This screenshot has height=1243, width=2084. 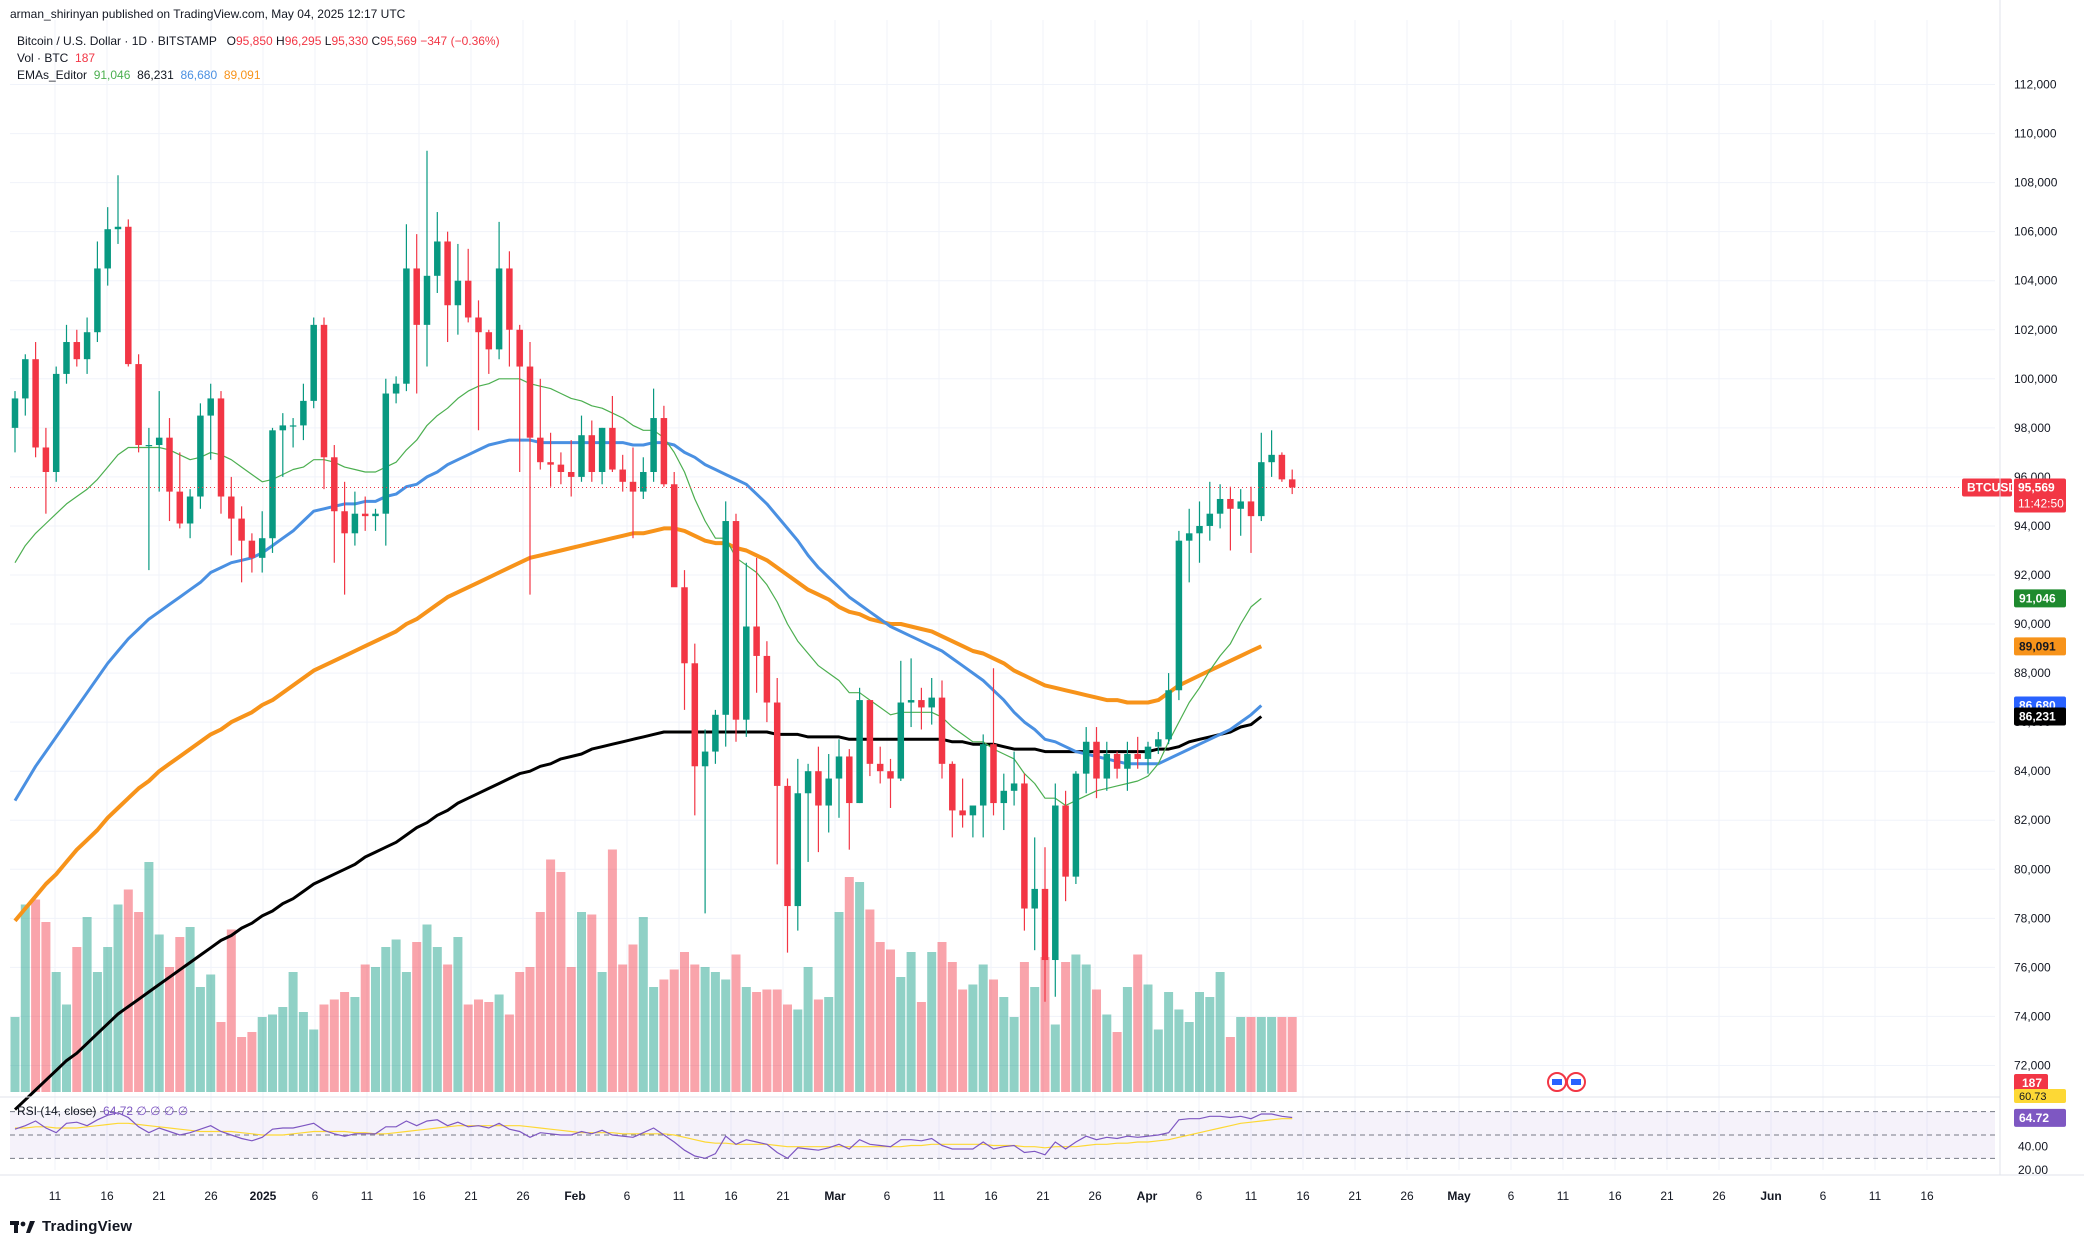 I want to click on y-axis-tick-label: 78,000, so click(x=2032, y=918).